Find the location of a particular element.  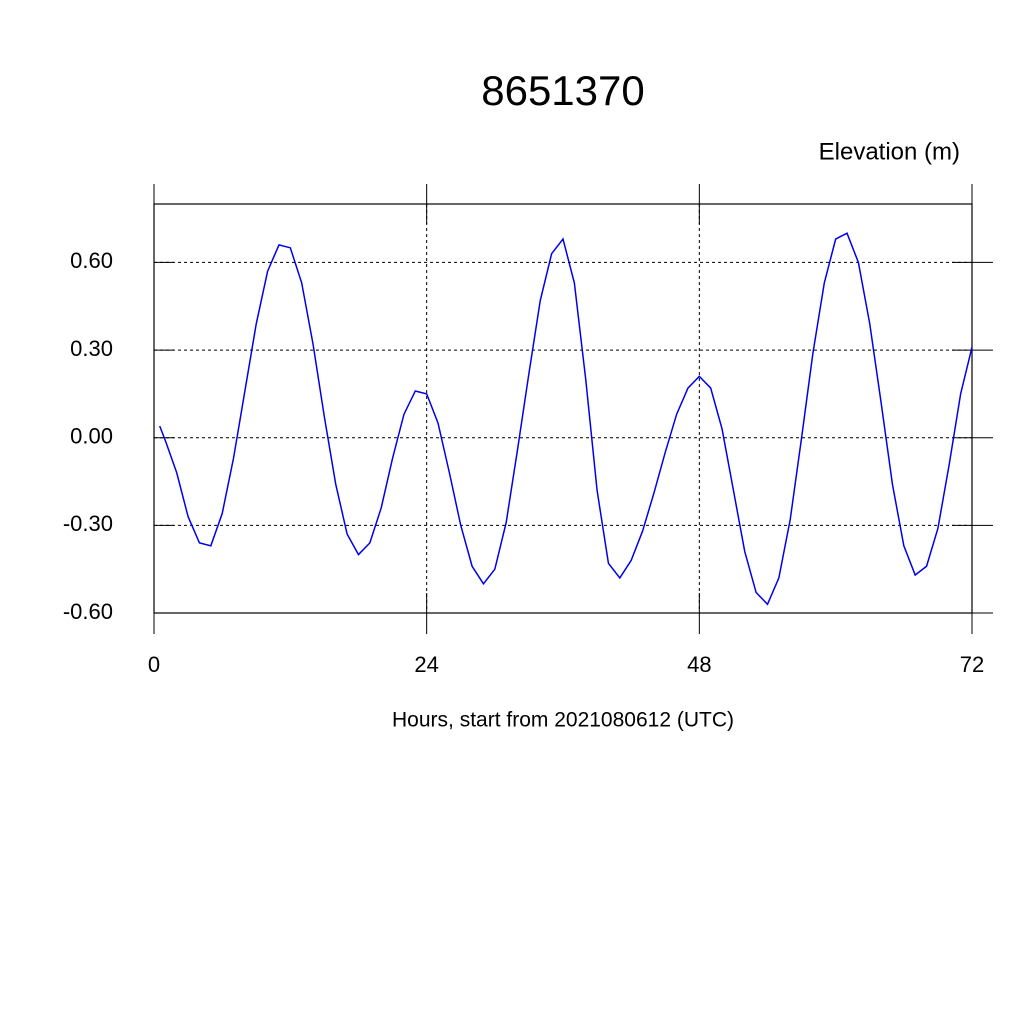

x-tick-label: 24 is located at coordinates (426, 664).